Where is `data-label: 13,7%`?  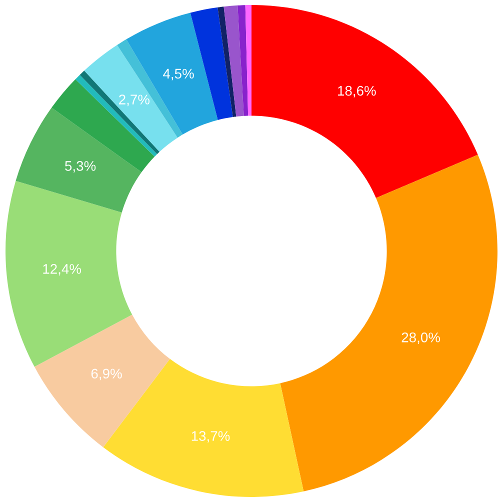 data-label: 13,7% is located at coordinates (211, 437).